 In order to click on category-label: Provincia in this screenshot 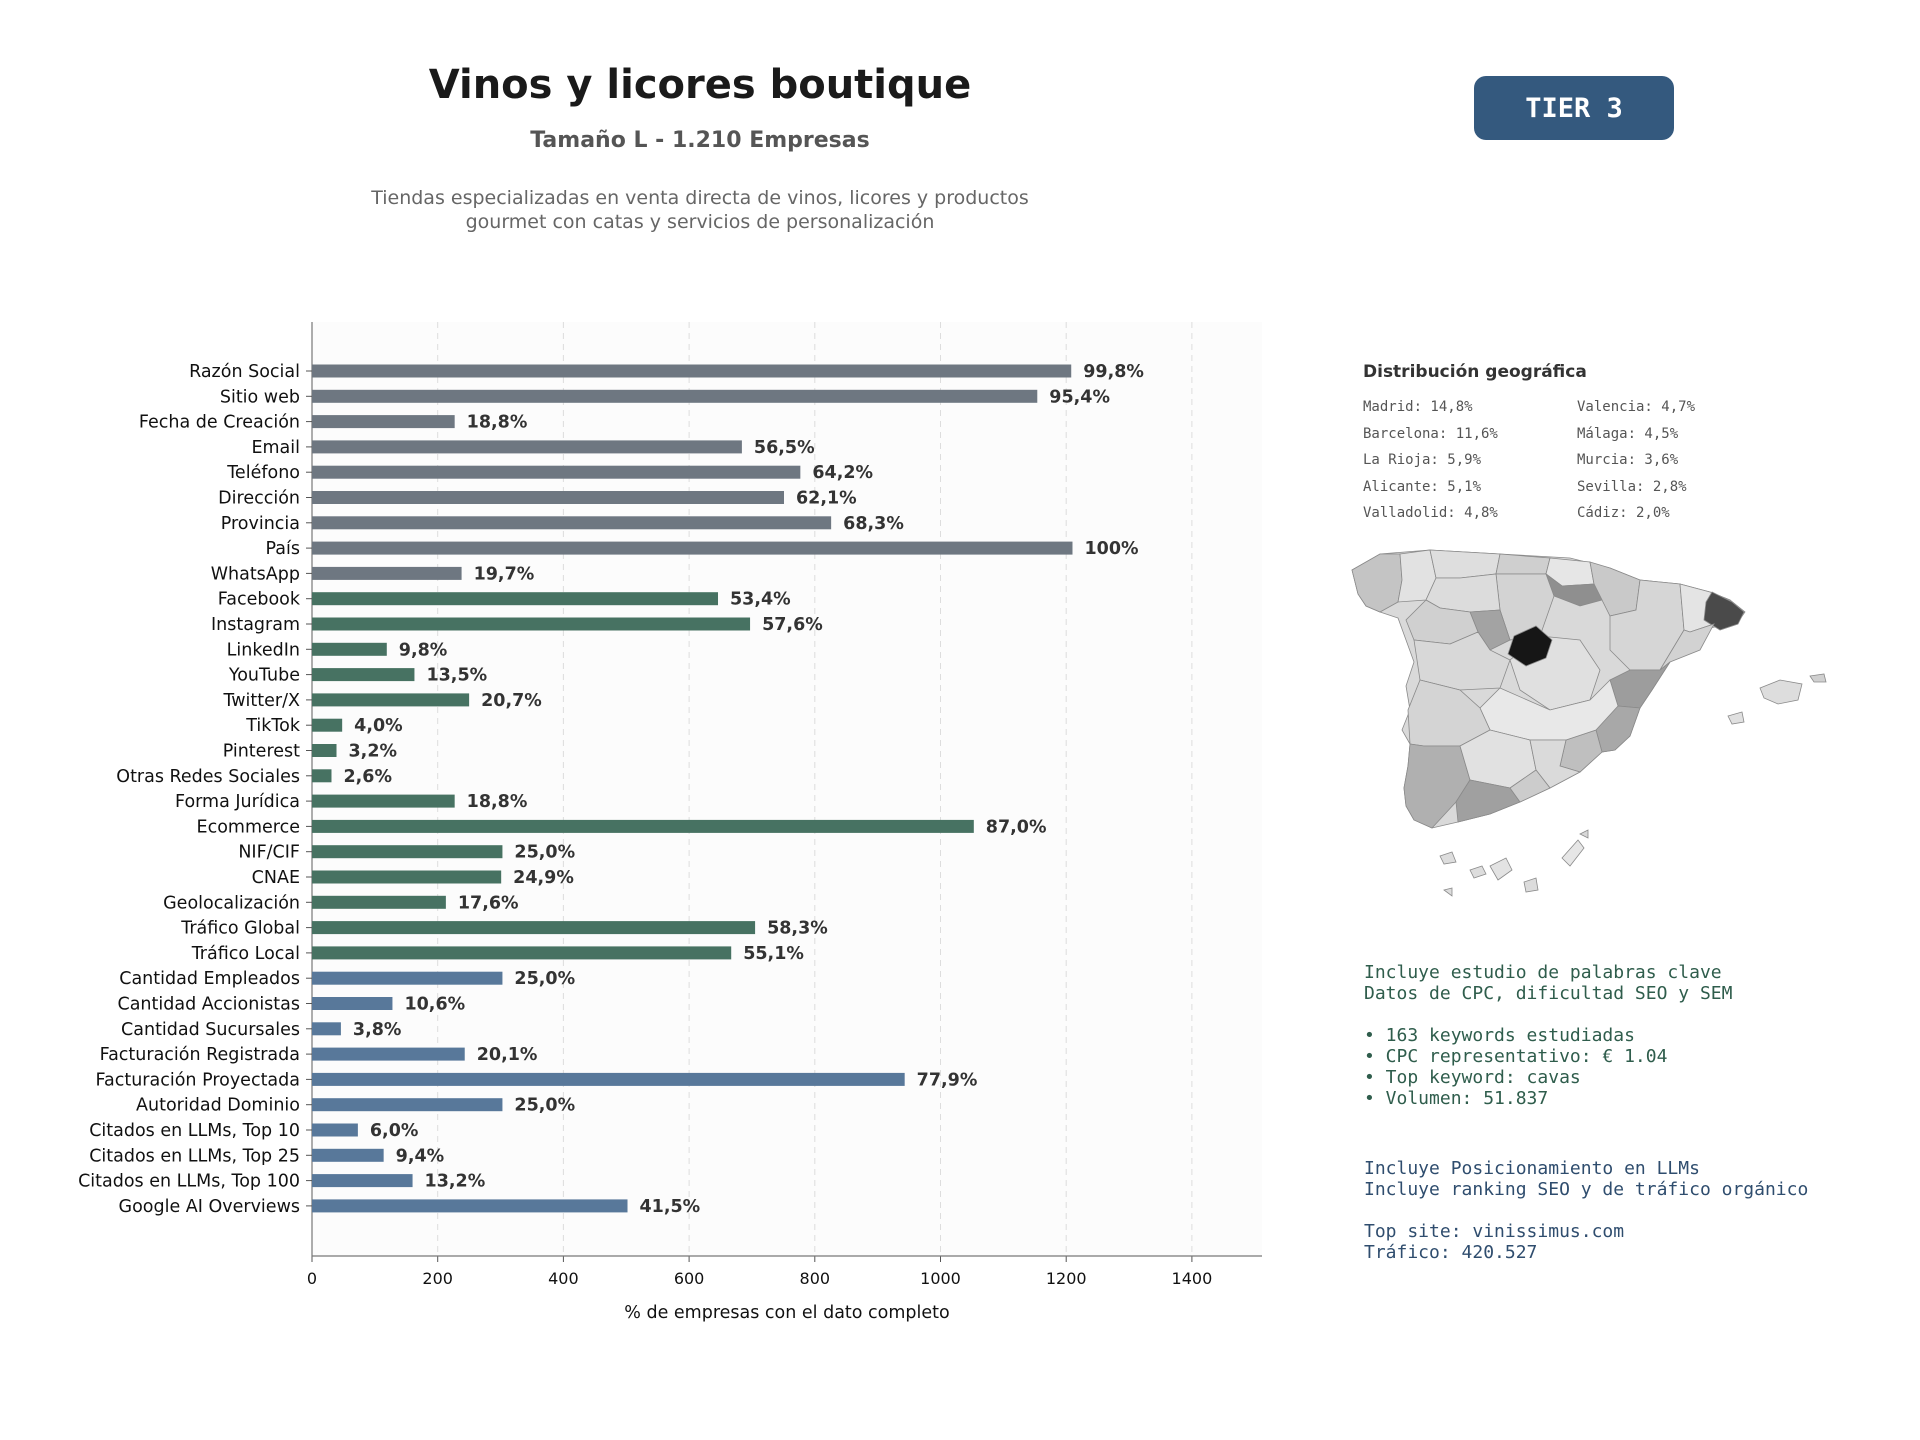, I will do `click(260, 524)`.